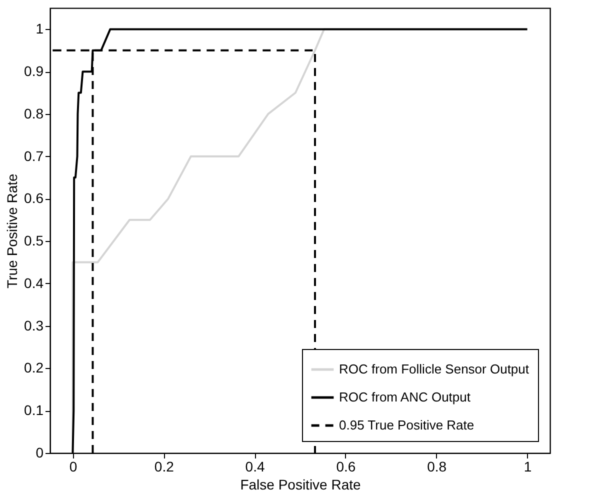  What do you see at coordinates (34, 325) in the screenshot?
I see `y-tick-label: 0.3` at bounding box center [34, 325].